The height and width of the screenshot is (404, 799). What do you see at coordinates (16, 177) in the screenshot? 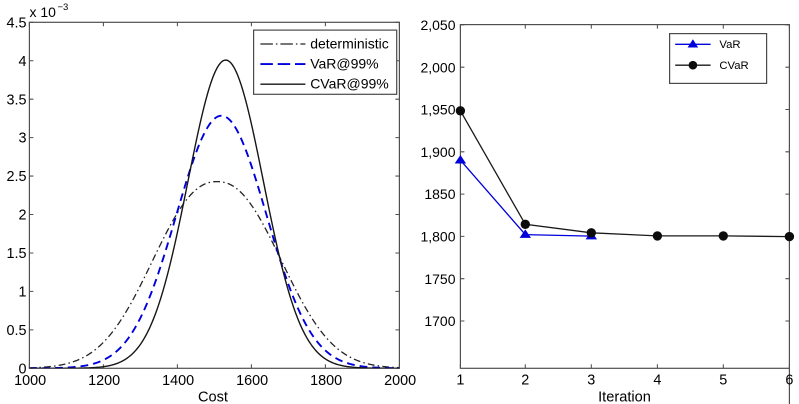
I see `svg-text: 2.5` at bounding box center [16, 177].